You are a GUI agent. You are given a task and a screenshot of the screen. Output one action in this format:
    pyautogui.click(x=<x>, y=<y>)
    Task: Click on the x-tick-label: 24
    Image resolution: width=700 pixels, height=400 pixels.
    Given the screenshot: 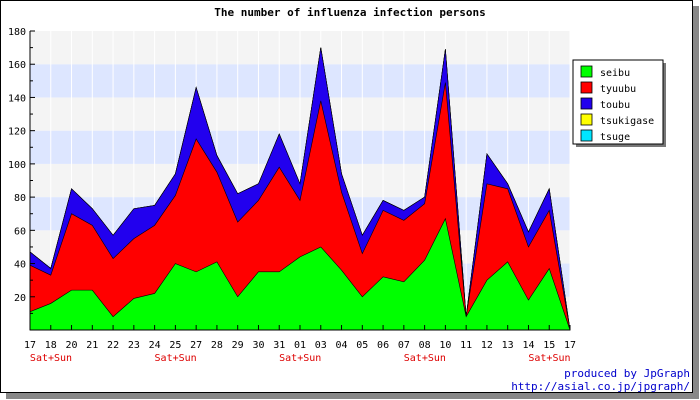 What is the action you would take?
    pyautogui.click(x=155, y=345)
    